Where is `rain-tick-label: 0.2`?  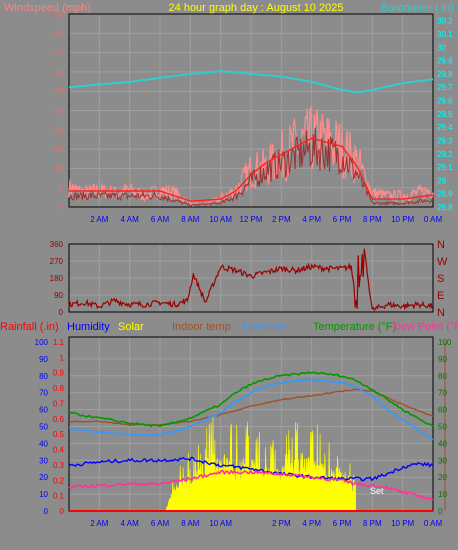
rain-tick-label: 0.2 is located at coordinates (59, 480).